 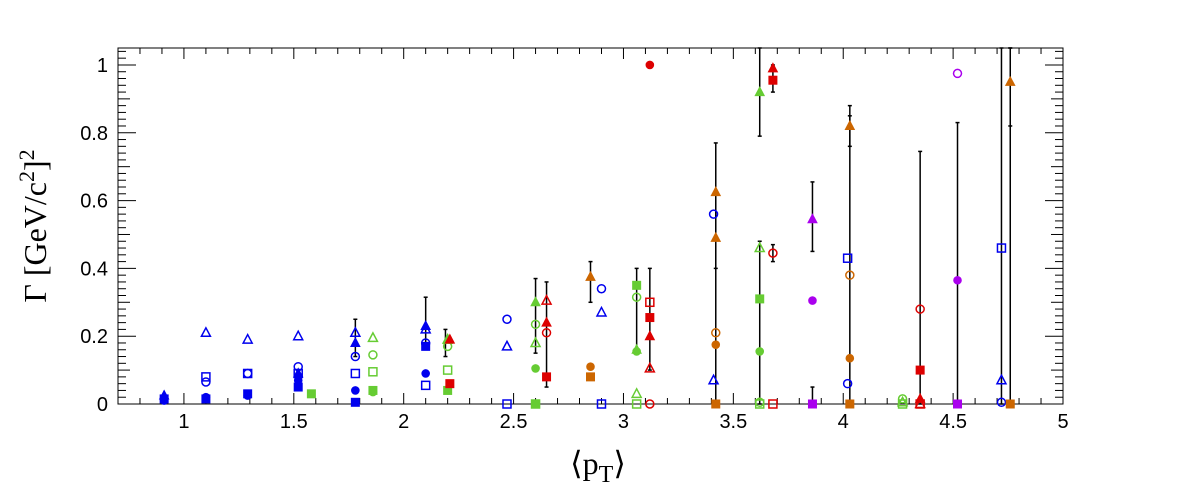 I want to click on x-tick-label: 5, so click(x=1062, y=422).